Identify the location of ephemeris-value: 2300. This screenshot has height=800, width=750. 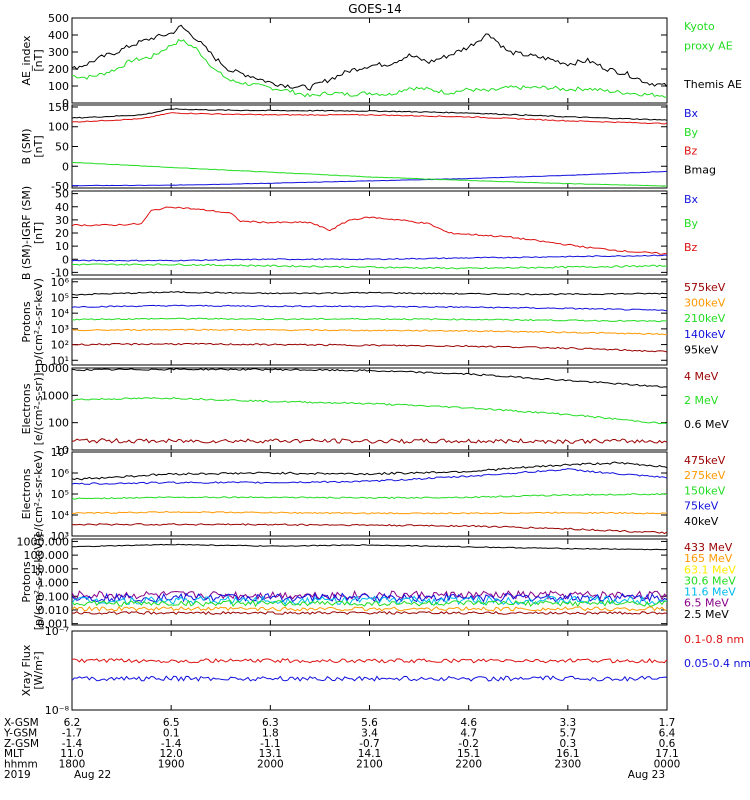
(567, 765).